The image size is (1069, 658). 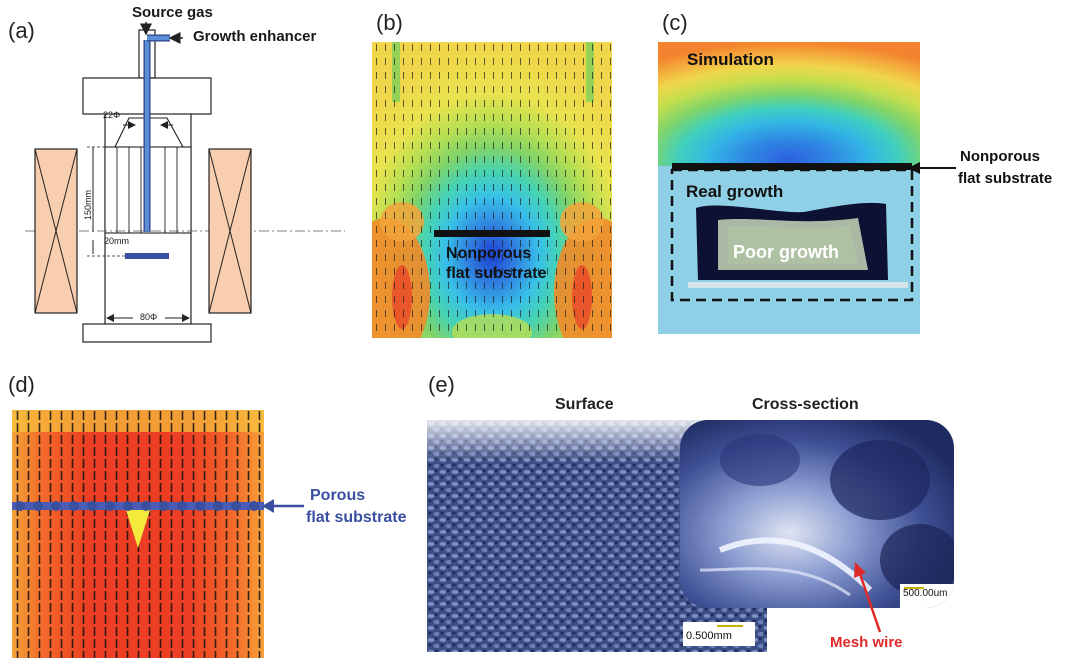 What do you see at coordinates (925, 593) in the screenshot?
I see `scale-cross: 500.00um` at bounding box center [925, 593].